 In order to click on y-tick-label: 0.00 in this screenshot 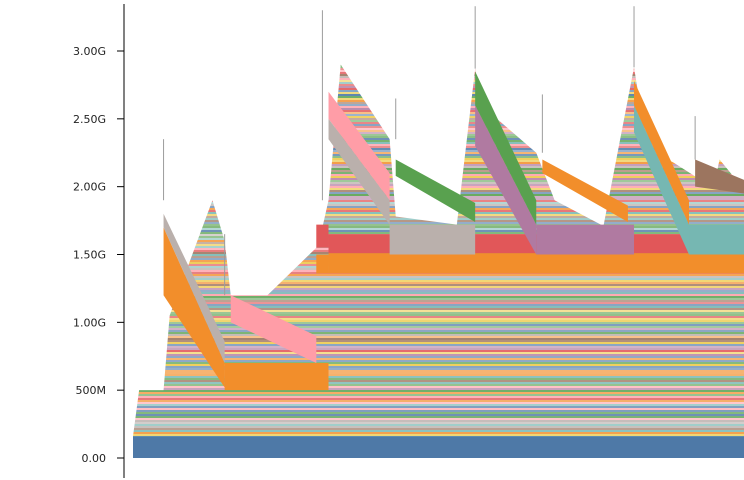, I will do `click(94, 458)`.